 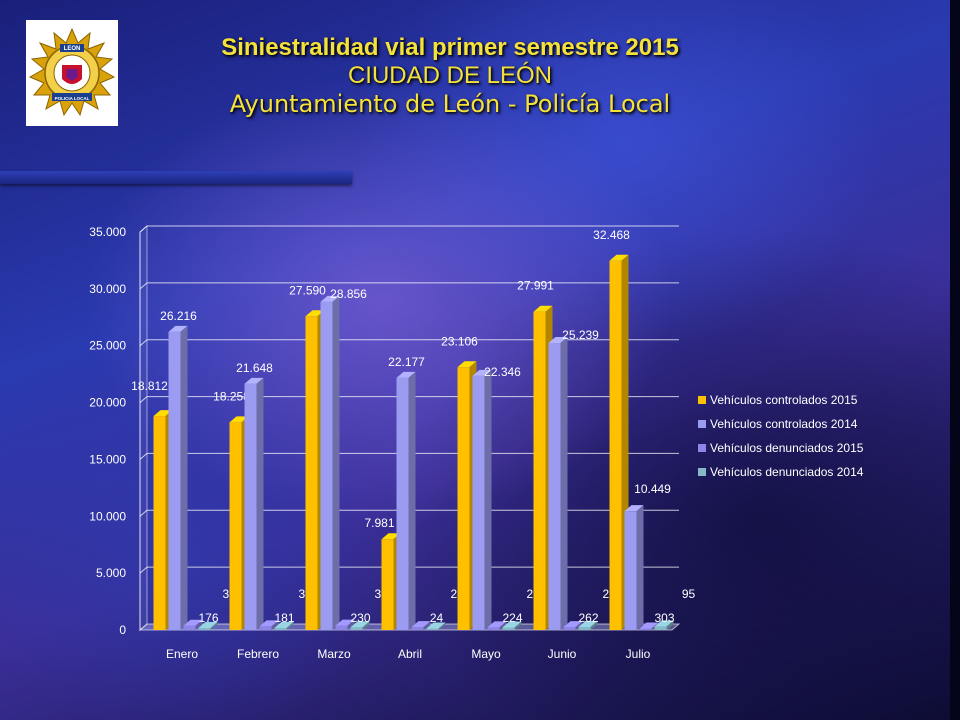 What do you see at coordinates (107, 403) in the screenshot?
I see `y-tick-label: 20.000` at bounding box center [107, 403].